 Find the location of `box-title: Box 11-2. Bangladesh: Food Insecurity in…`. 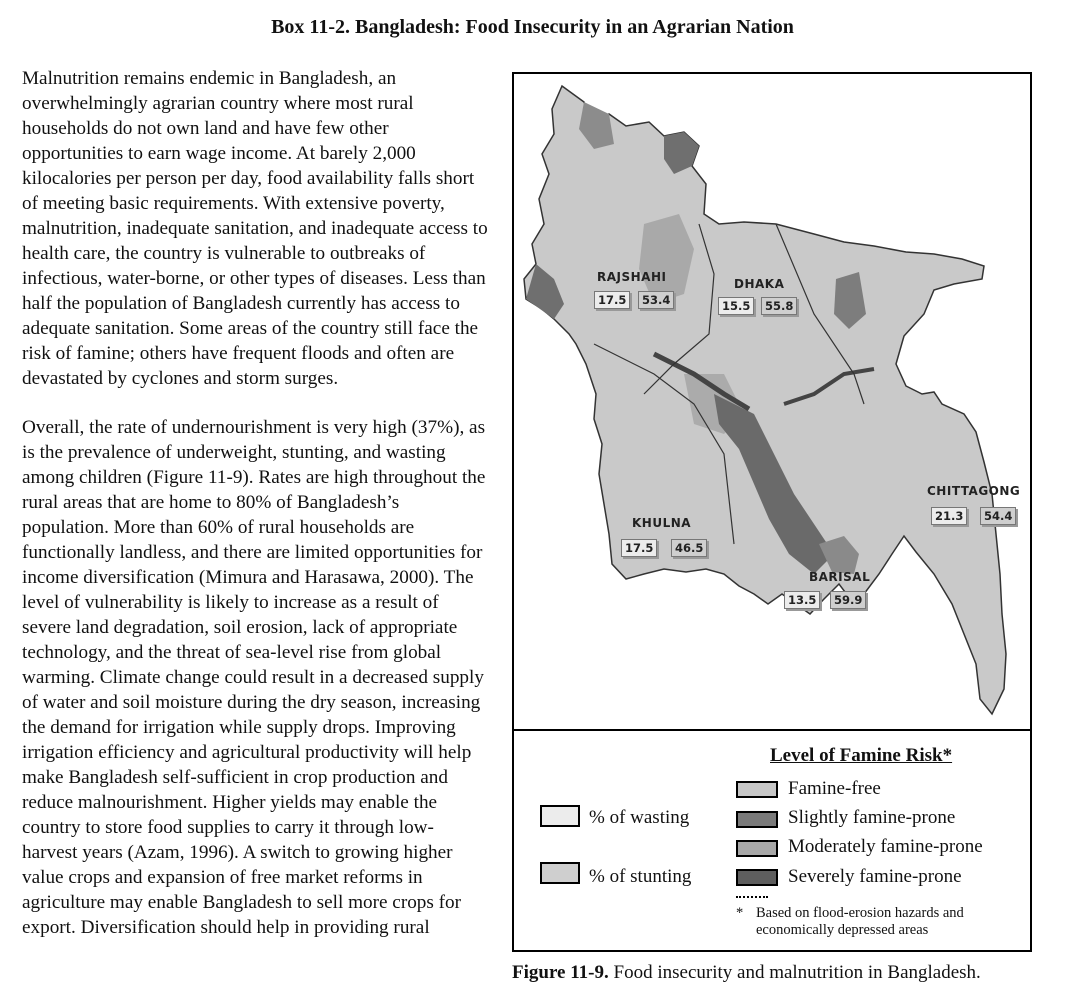

box-title: Box 11-2. Bangladesh: Food Insecurity in… is located at coordinates (532, 27).